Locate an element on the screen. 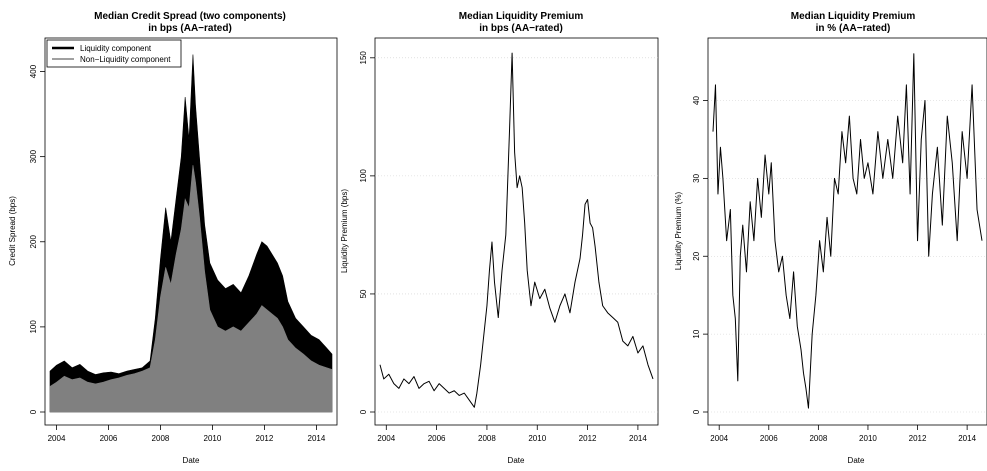 The height and width of the screenshot is (471, 987). chart-3-title: Median Liquidity Premium is located at coordinates (853, 16).